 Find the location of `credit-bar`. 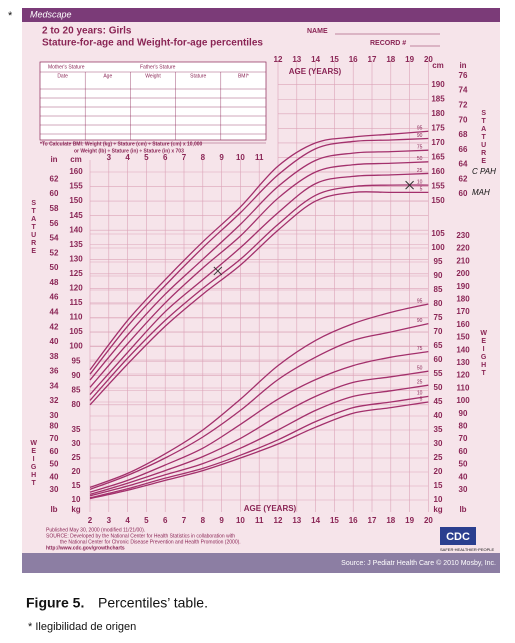

credit-bar is located at coordinates (261, 563).